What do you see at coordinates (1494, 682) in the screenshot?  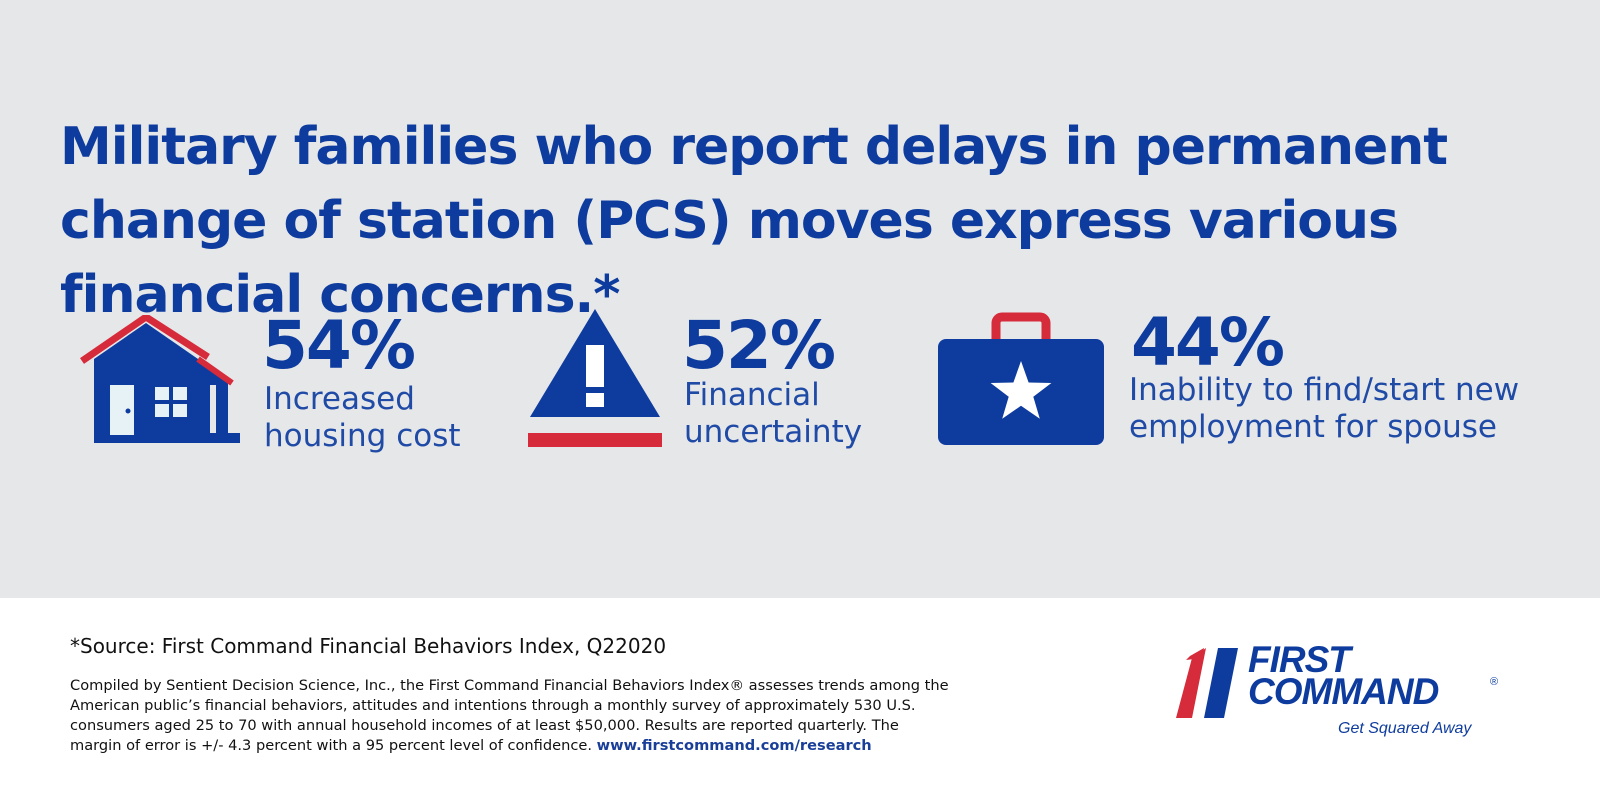 I see `logo-registered-mark: ®` at bounding box center [1494, 682].